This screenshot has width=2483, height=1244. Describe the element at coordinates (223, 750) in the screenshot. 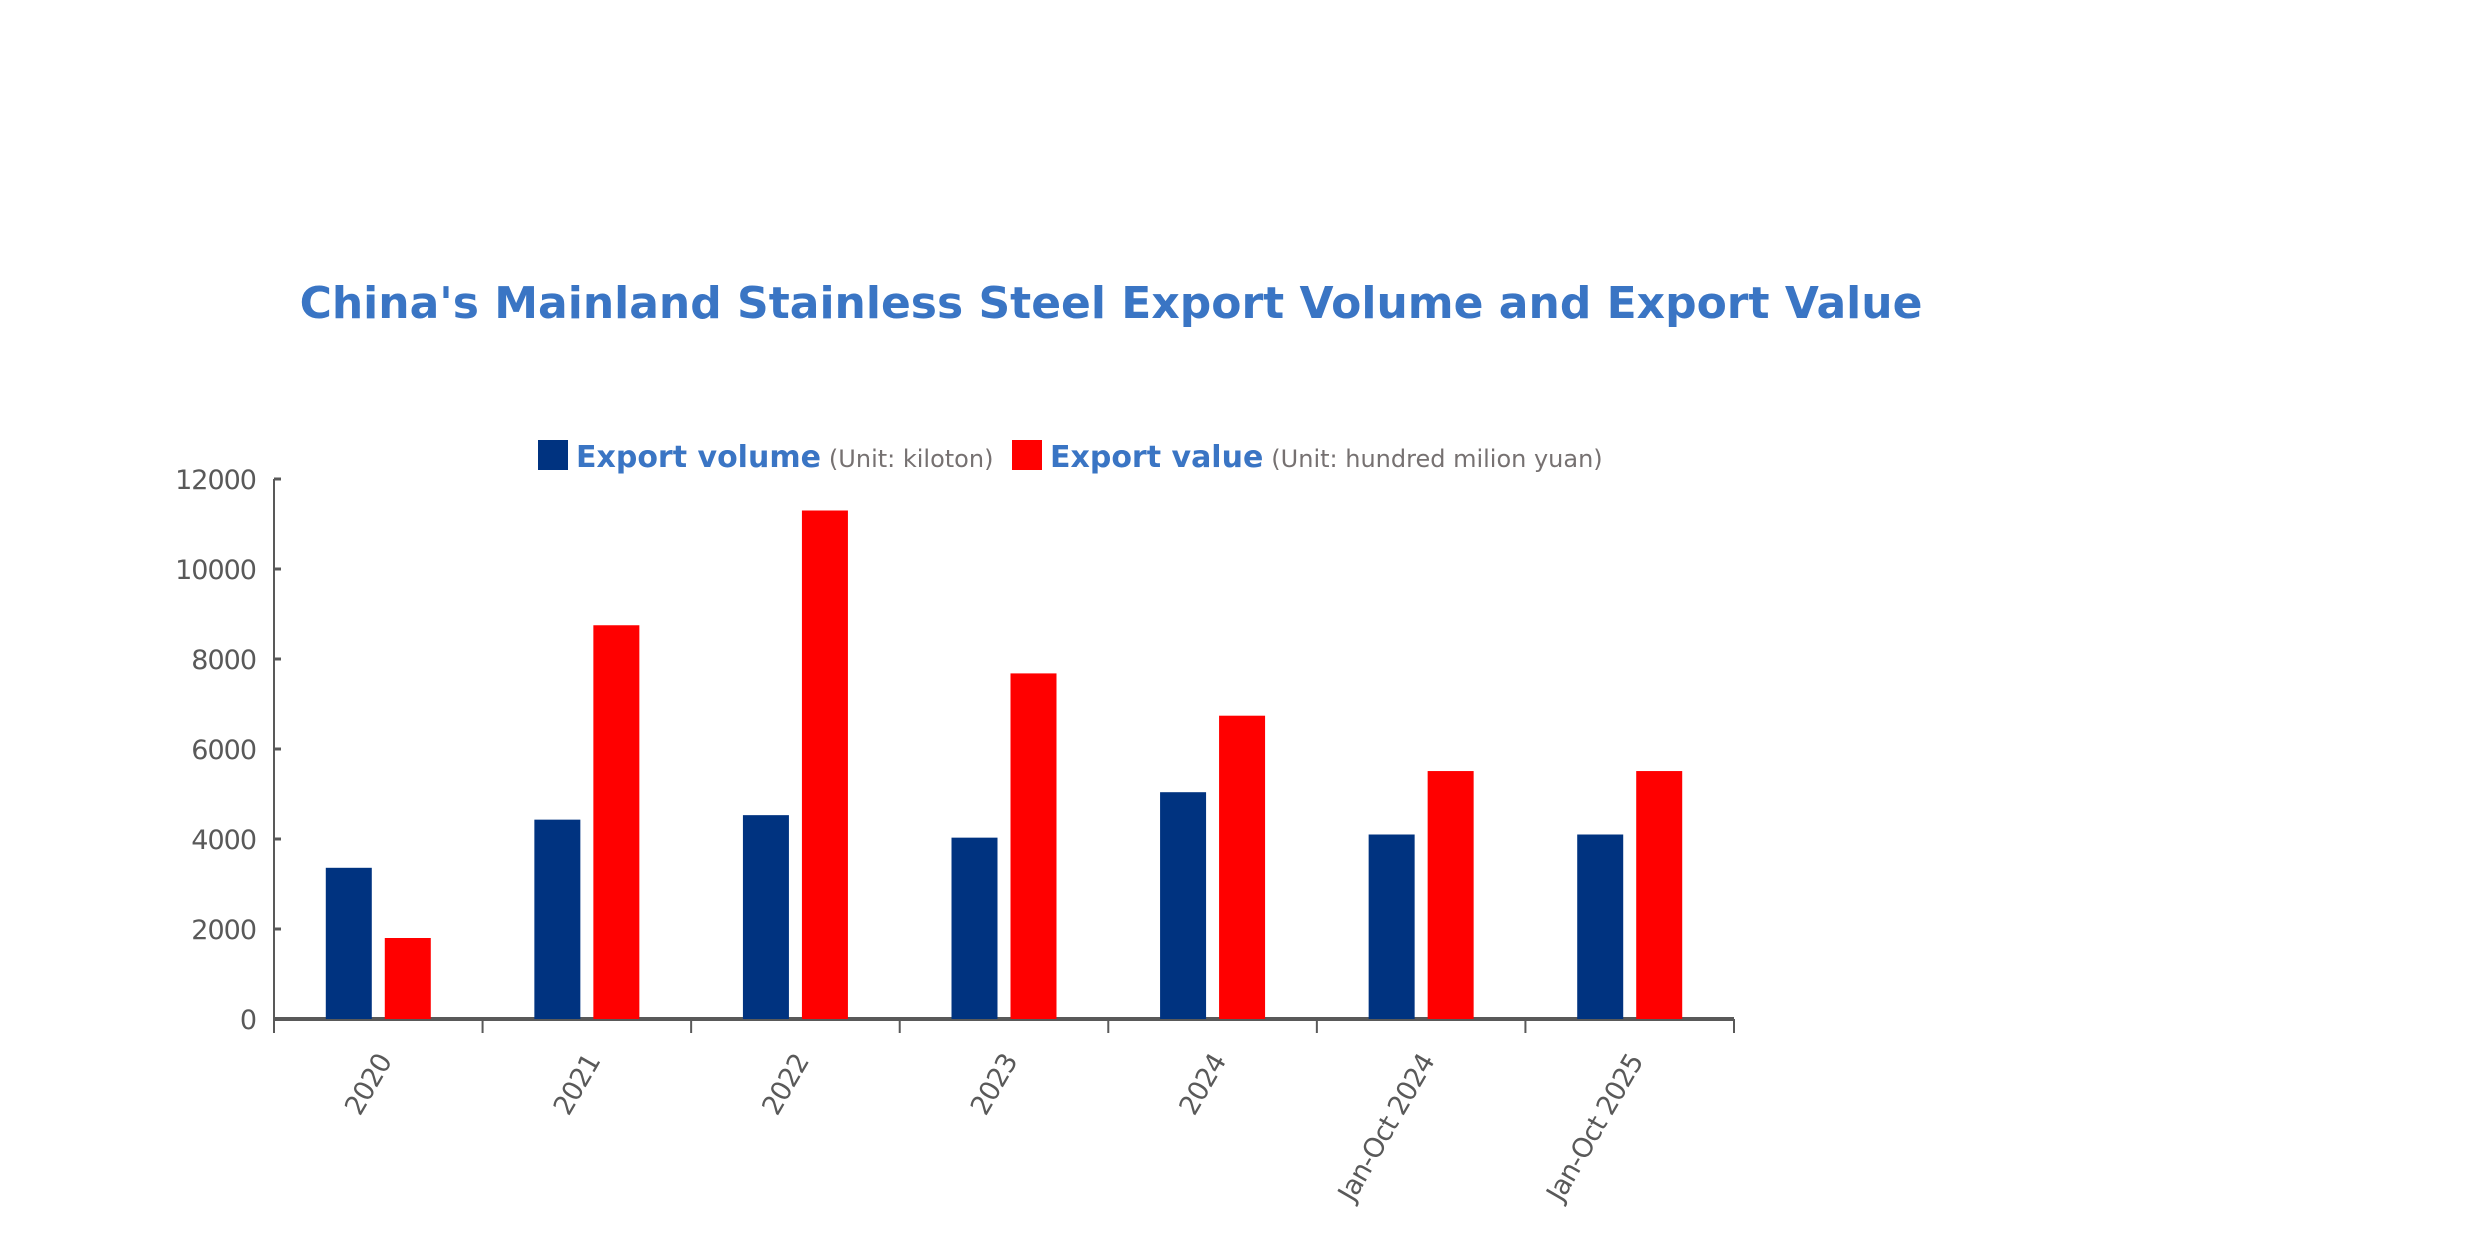

I see `y-tick-label: 6000` at that location.